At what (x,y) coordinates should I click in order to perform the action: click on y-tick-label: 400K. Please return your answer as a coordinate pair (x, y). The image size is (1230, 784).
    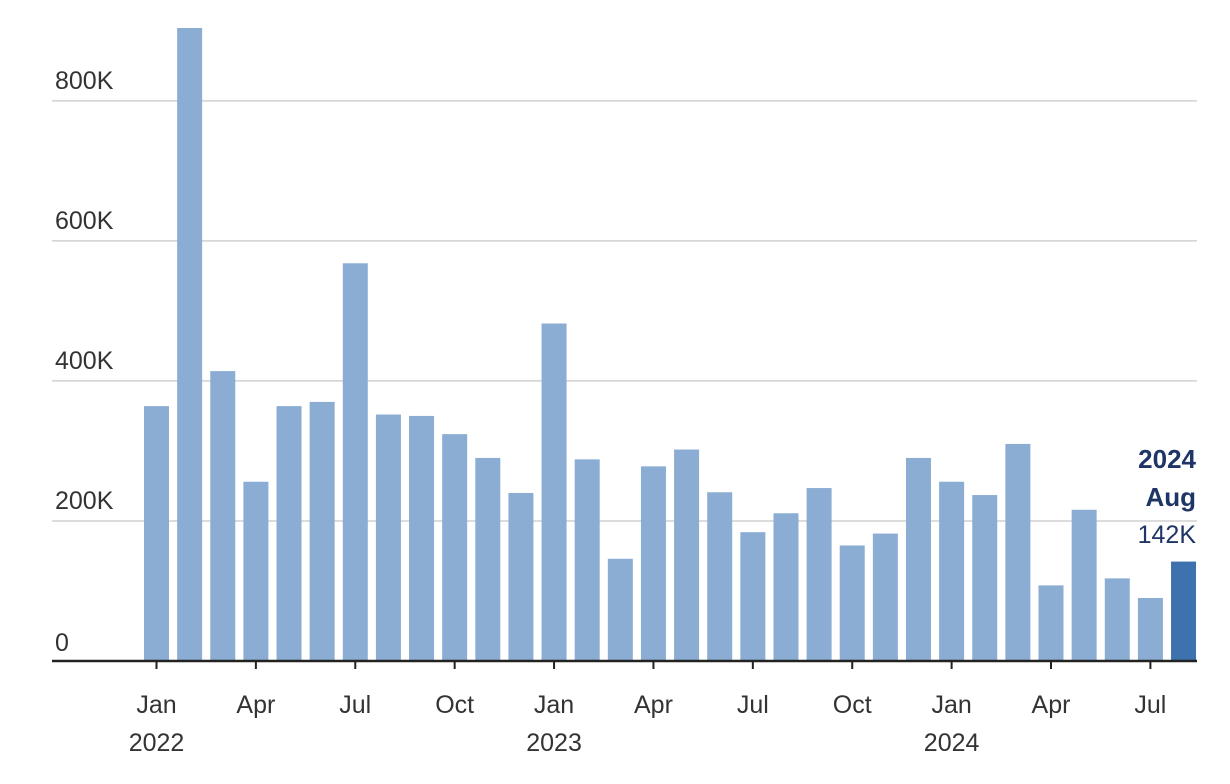
    Looking at the image, I should click on (84, 361).